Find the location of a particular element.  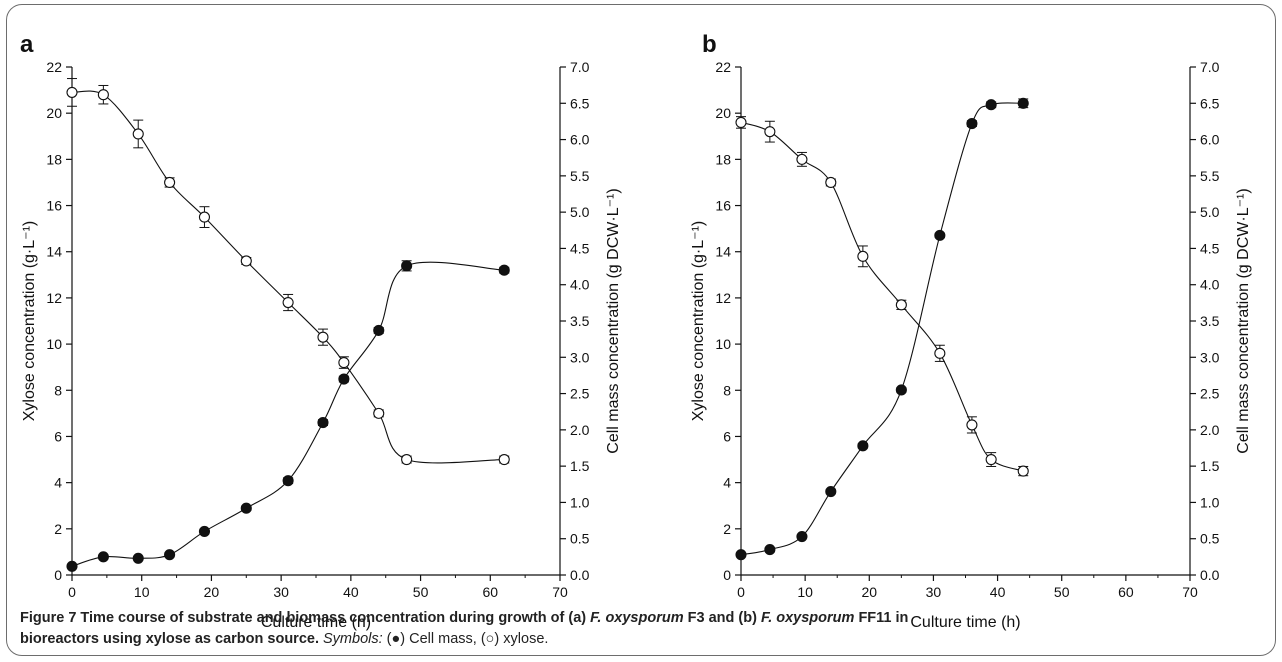

y-left-tick-label: 16 is located at coordinates (54, 206).